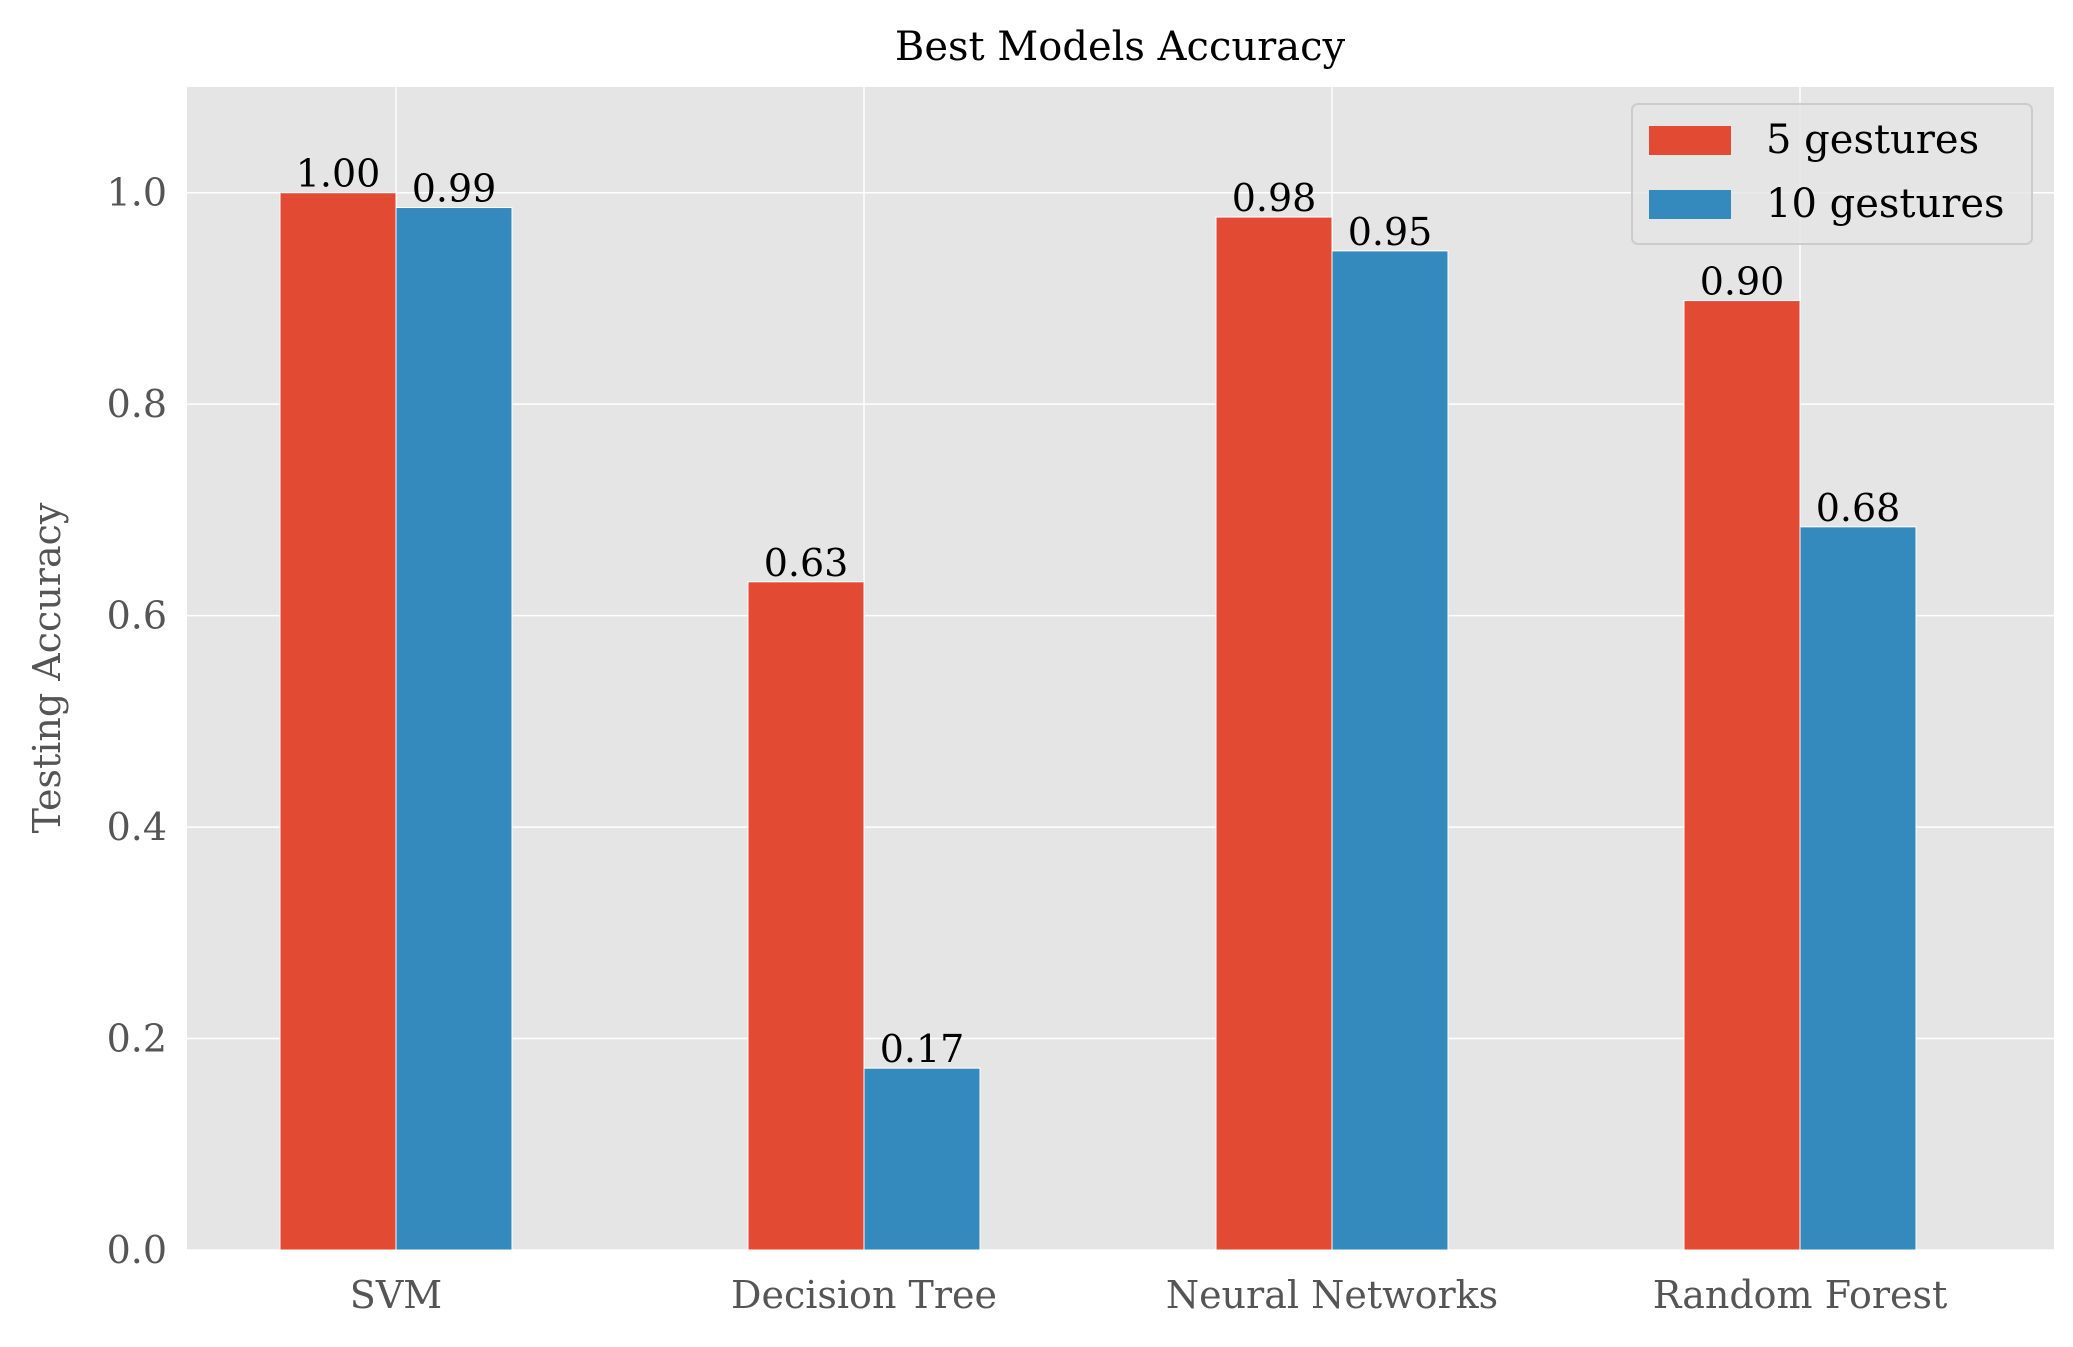  Describe the element at coordinates (1858, 508) in the screenshot. I see `value-label-10-gestures-random-forest: 0.68` at that location.